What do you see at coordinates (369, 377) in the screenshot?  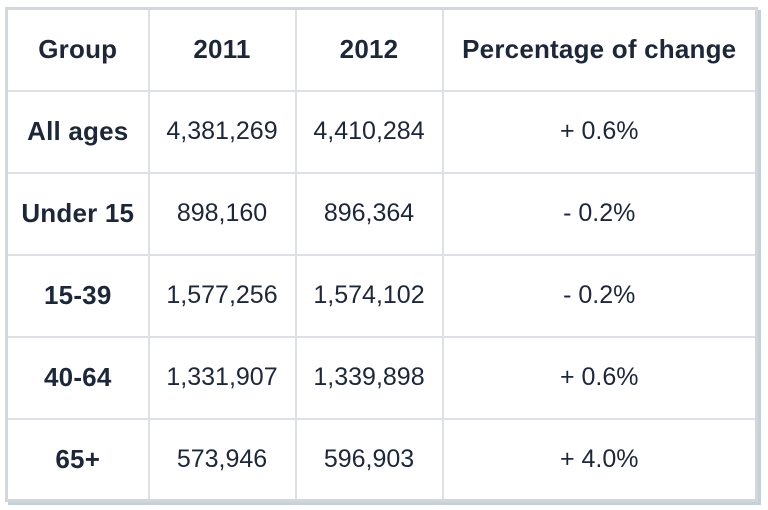 I see `40-64-2012-value: 1,339,898` at bounding box center [369, 377].